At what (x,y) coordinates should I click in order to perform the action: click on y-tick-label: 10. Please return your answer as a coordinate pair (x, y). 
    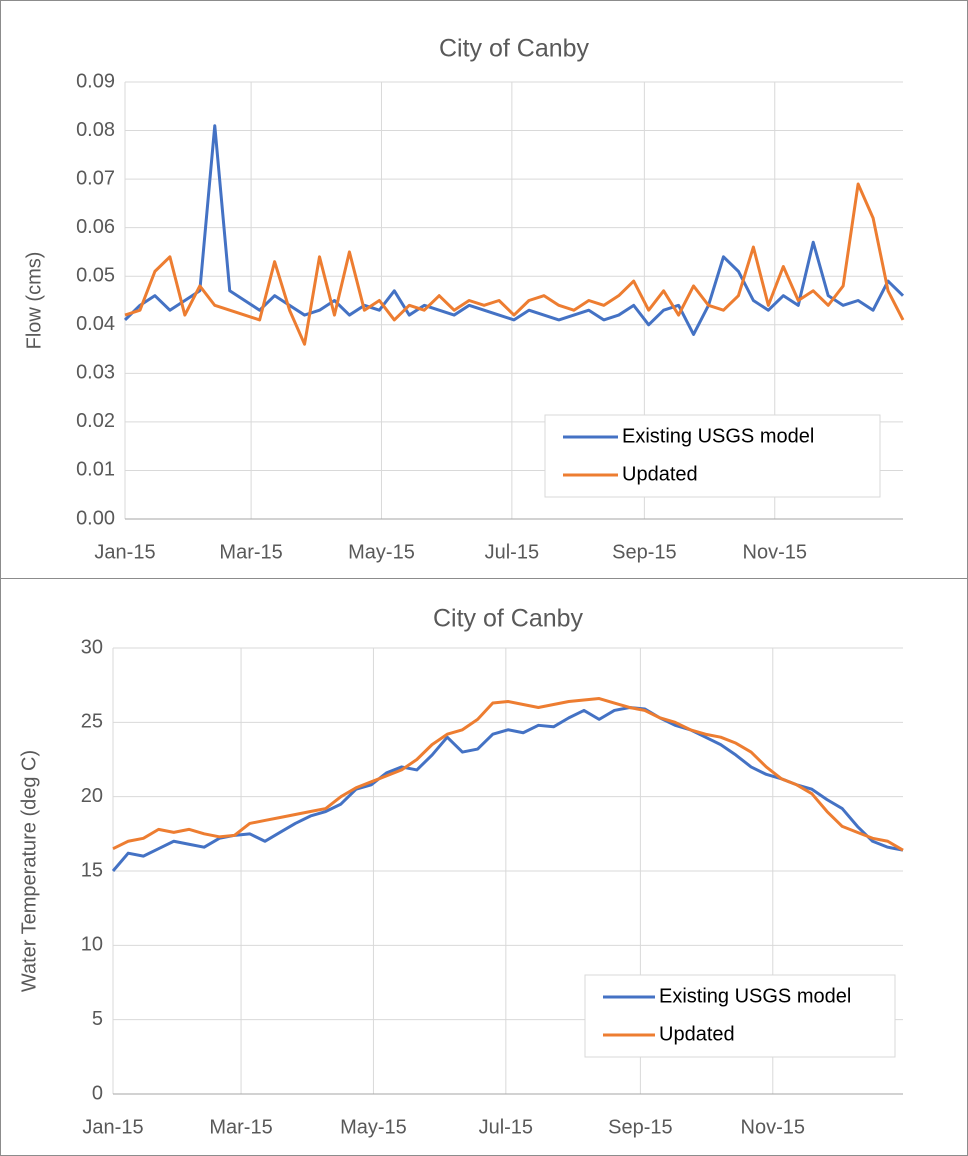
    Looking at the image, I should click on (92, 945).